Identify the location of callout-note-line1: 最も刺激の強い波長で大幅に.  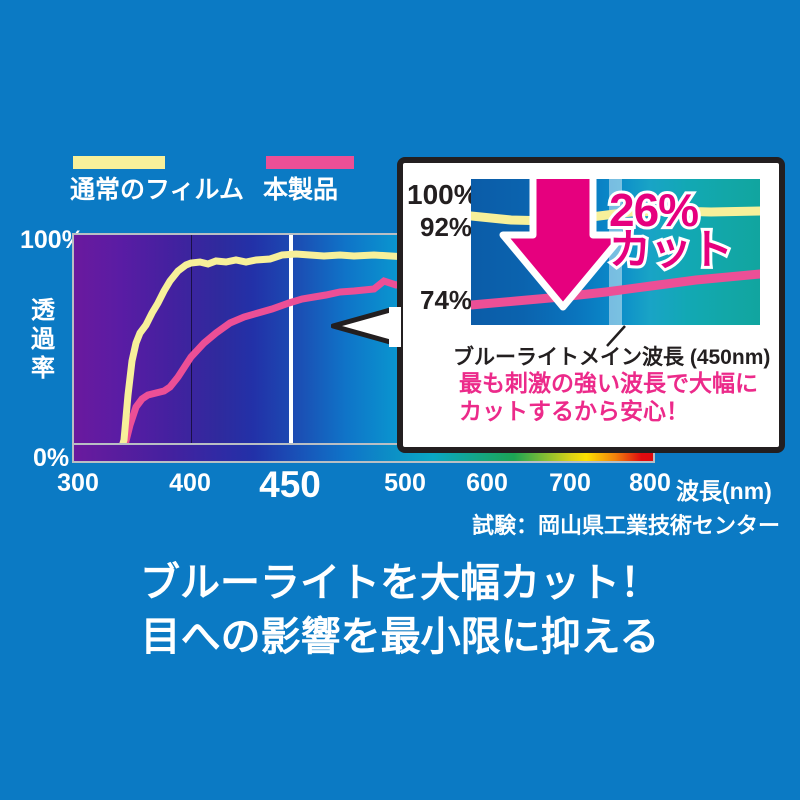
(608, 383).